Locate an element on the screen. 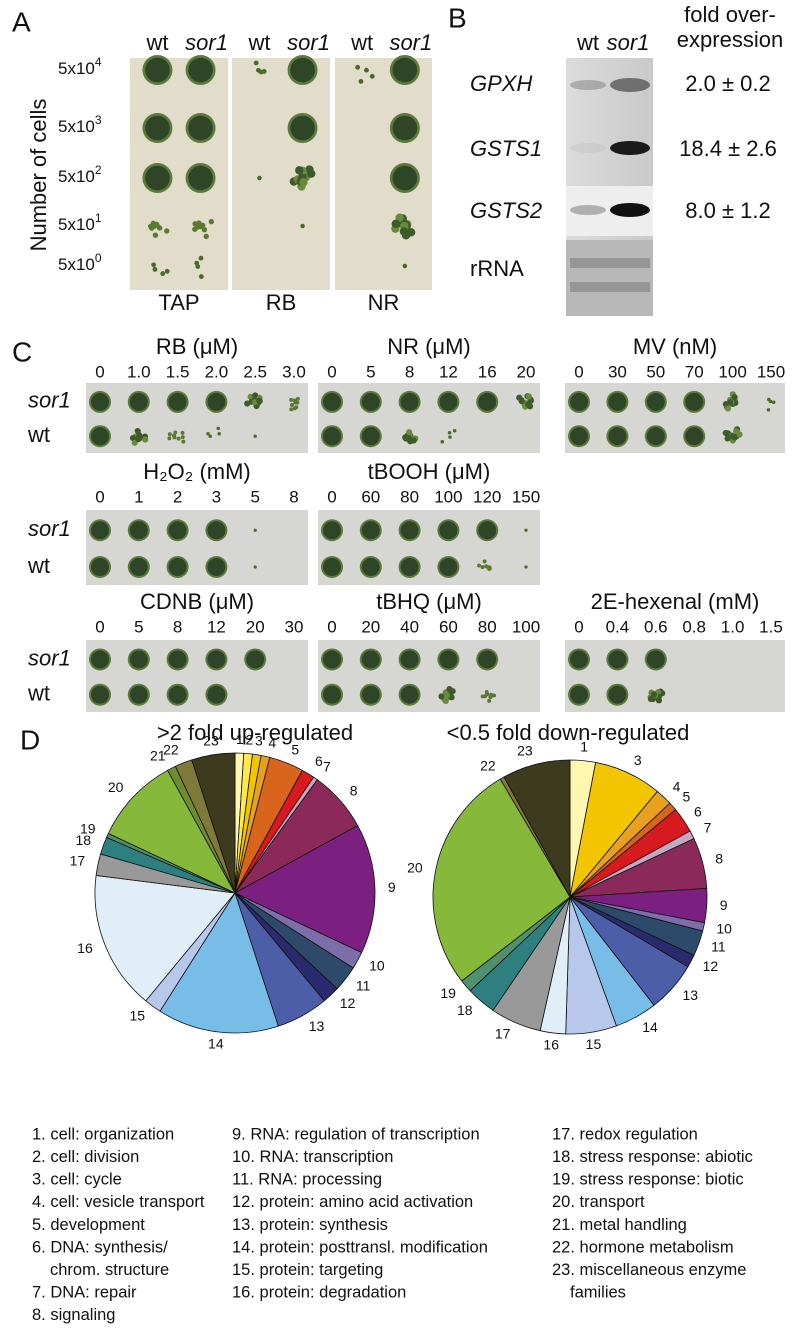 The width and height of the screenshot is (793, 1343). group-title: tBOOH (μM) is located at coordinates (429, 471).